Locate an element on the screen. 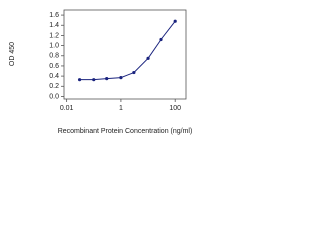 The width and height of the screenshot is (320, 240). y-tick-label: 0.2 is located at coordinates (54, 86).